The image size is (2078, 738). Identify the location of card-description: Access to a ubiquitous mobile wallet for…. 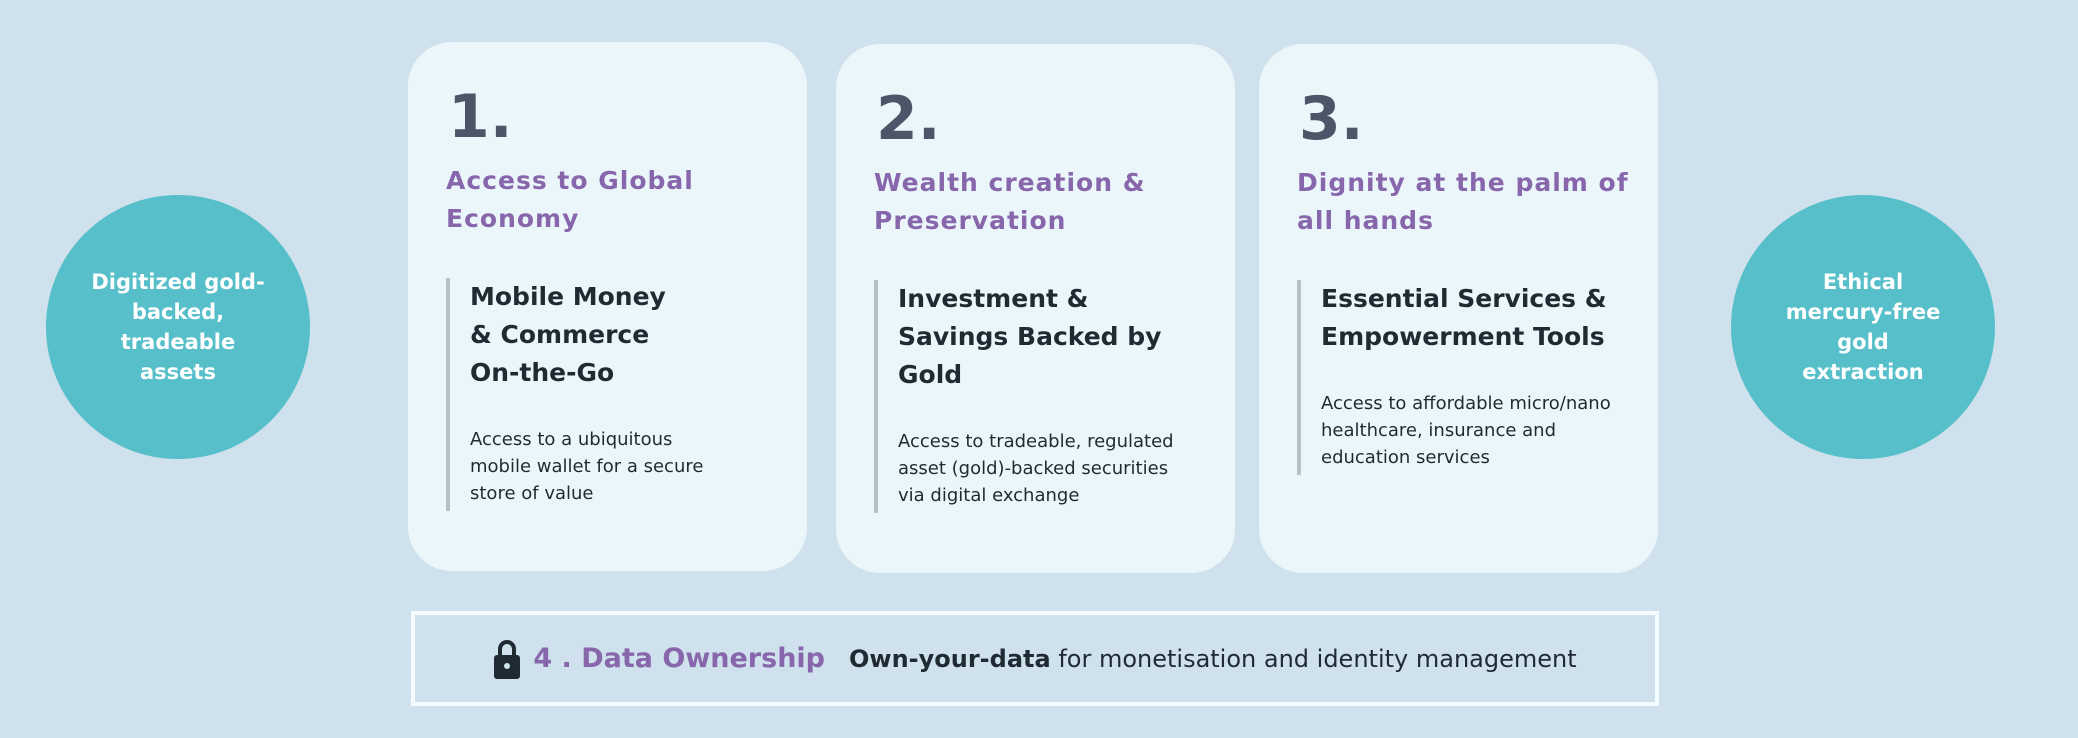
(587, 466).